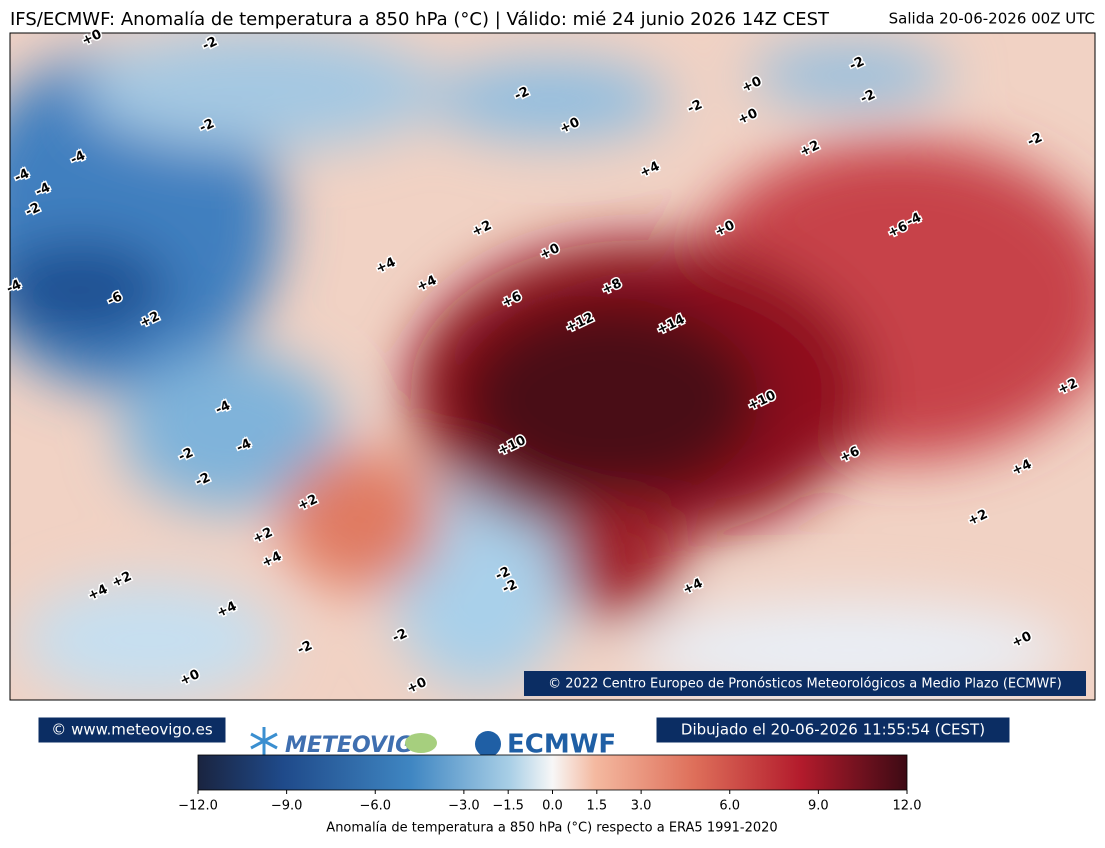 The height and width of the screenshot is (848, 1105). What do you see at coordinates (508, 806) in the screenshot?
I see `colorbar-tick-label: −1.5` at bounding box center [508, 806].